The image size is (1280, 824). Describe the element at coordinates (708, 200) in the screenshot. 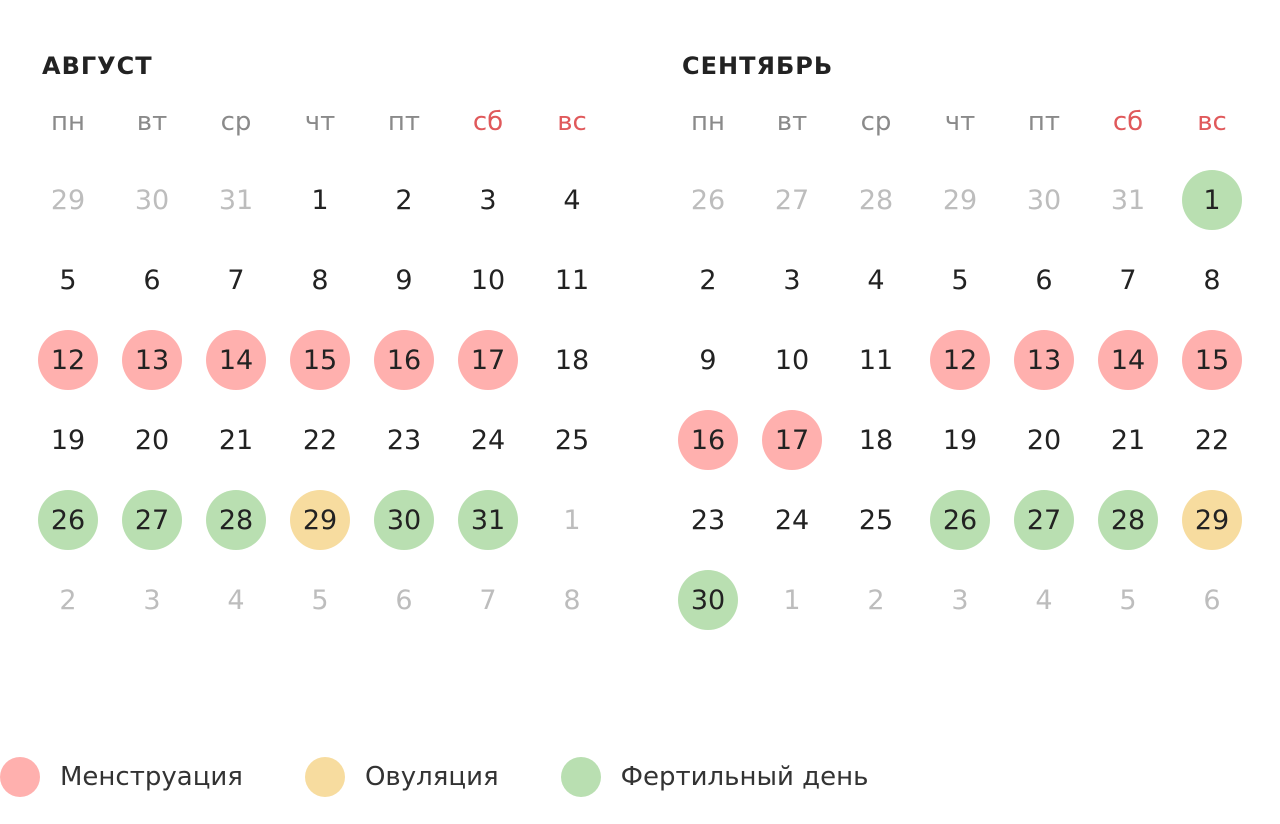

I see `day-cell-other-month: 26` at that location.